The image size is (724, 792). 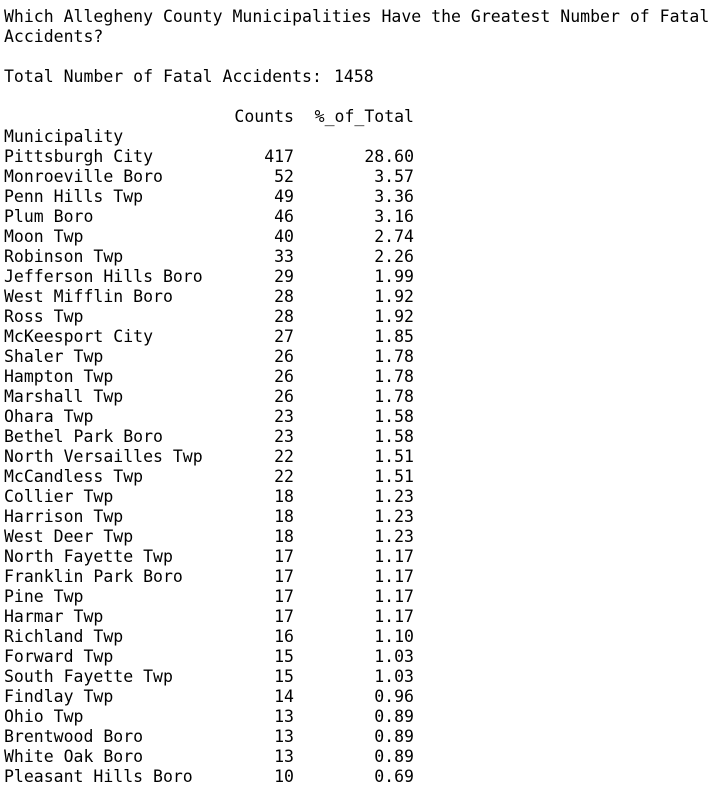 What do you see at coordinates (284, 216) in the screenshot?
I see `count: 46` at bounding box center [284, 216].